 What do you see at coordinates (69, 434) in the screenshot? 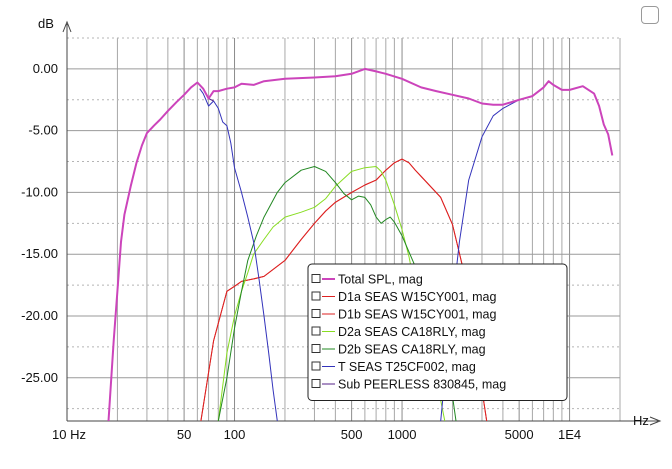
I see `x-tick-label: 10 Hz` at bounding box center [69, 434].